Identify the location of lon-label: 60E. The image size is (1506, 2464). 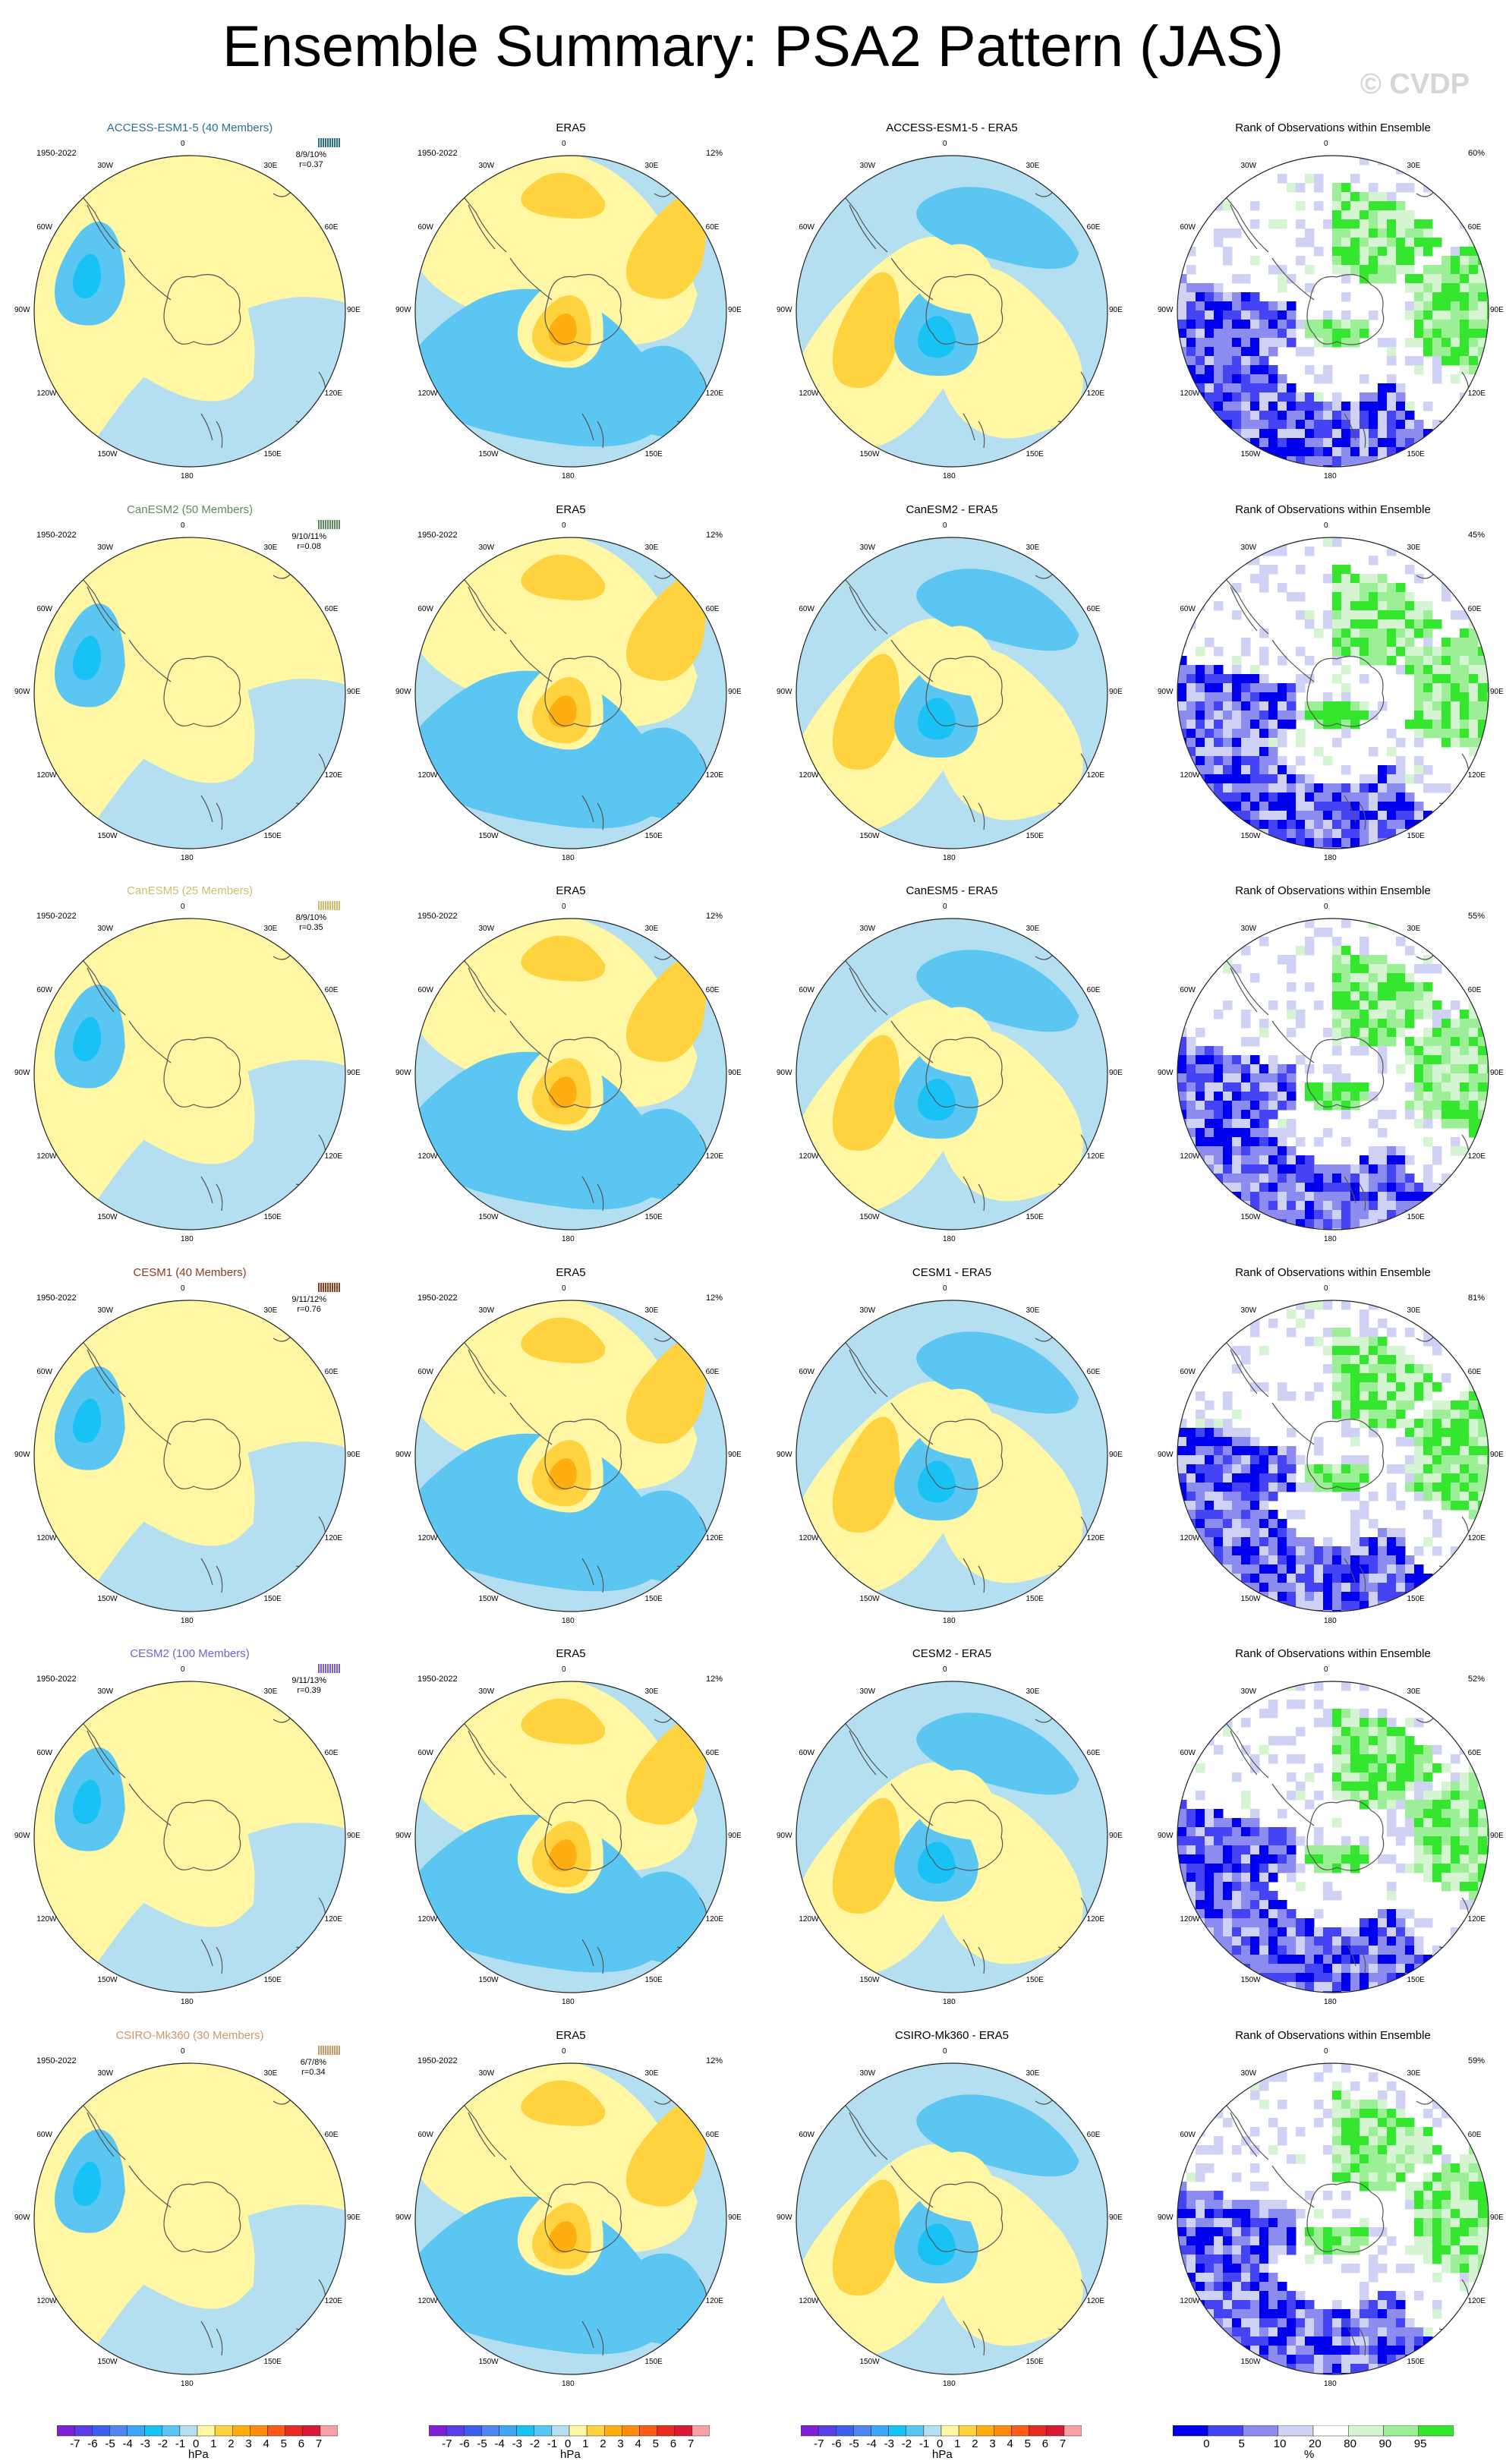
(1093, 608).